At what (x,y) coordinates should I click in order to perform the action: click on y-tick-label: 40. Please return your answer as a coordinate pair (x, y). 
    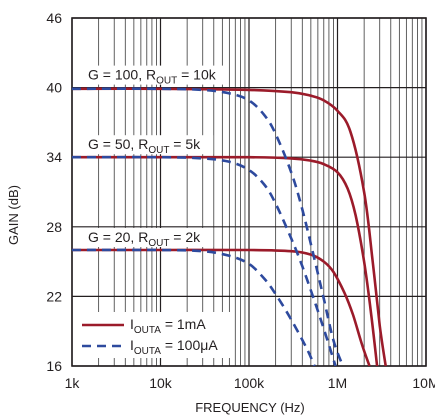
    Looking at the image, I should click on (54, 88).